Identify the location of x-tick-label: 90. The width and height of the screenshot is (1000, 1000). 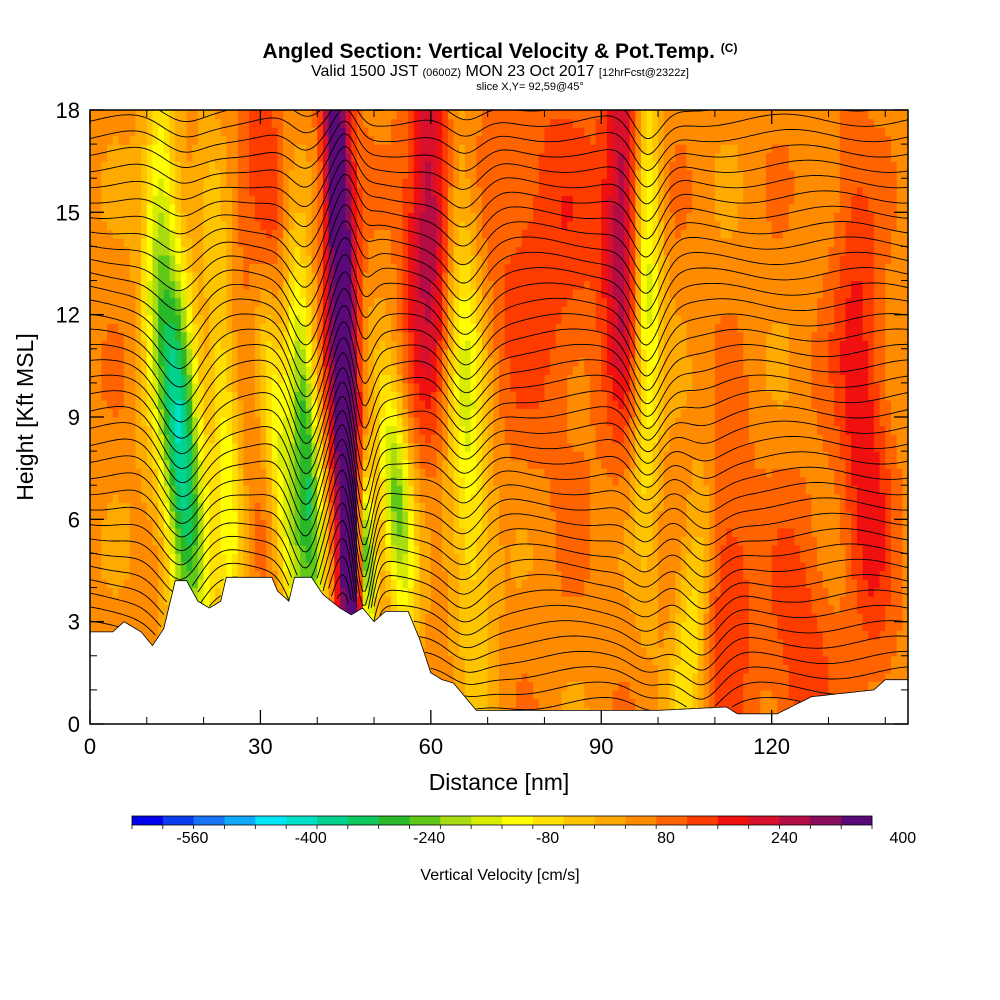
(601, 746).